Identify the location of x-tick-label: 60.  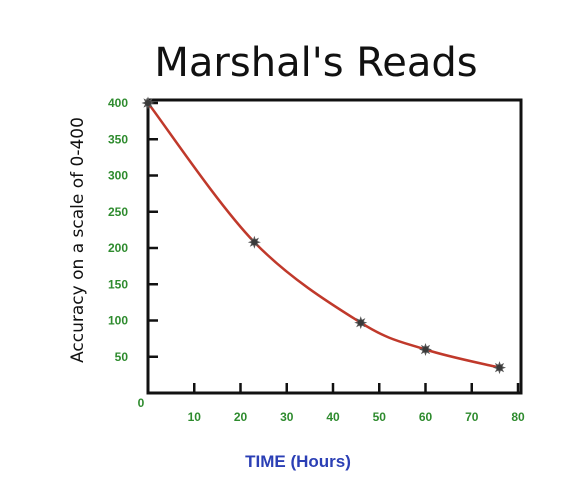
(426, 417).